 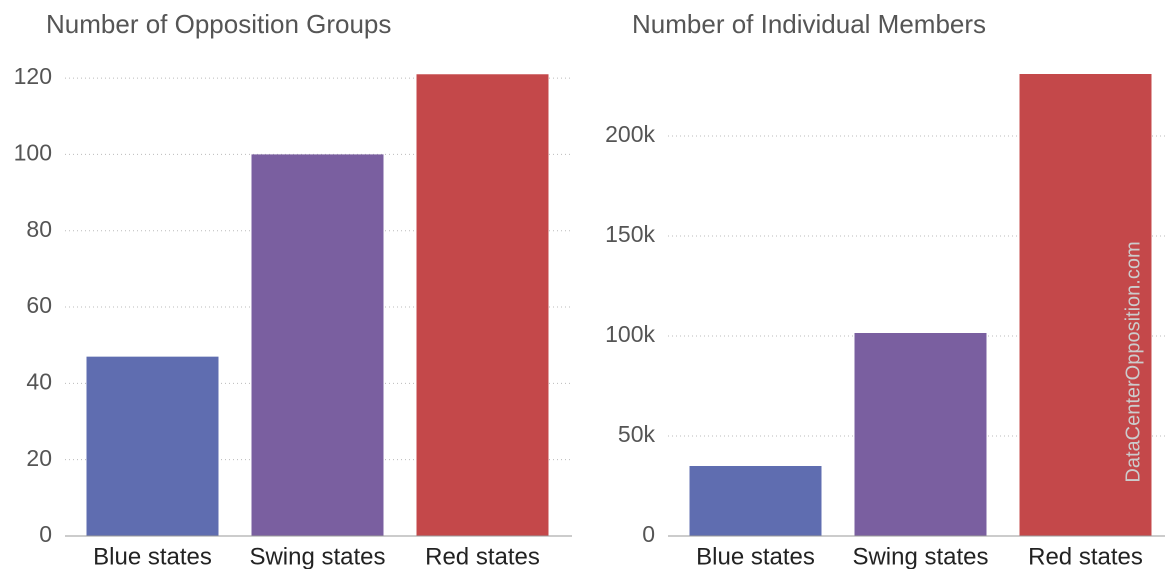 I want to click on y-tick-label: 100k, so click(x=630, y=334).